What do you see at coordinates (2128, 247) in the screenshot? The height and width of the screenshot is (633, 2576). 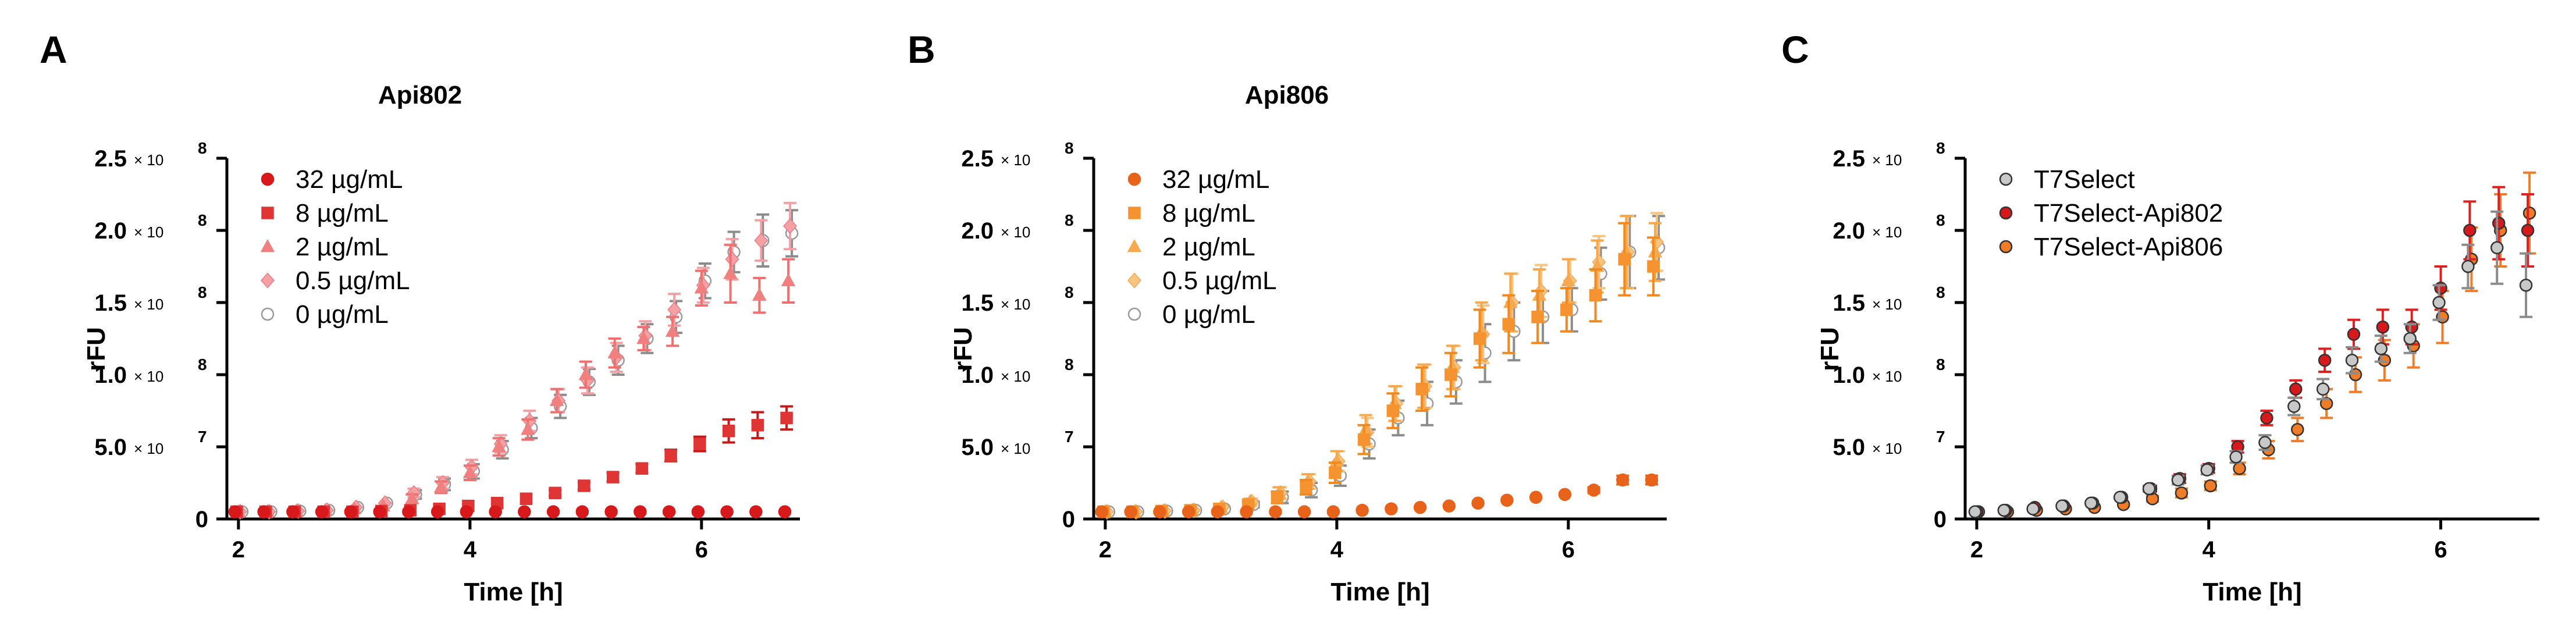 I see `legend-label: T7Select-Api806` at bounding box center [2128, 247].